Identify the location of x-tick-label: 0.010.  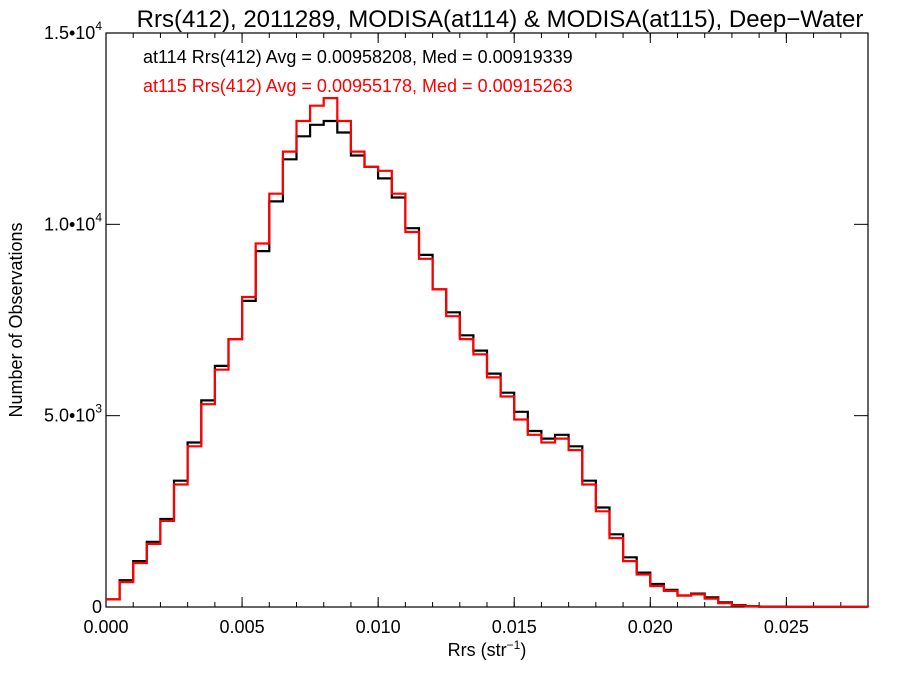
(378, 627).